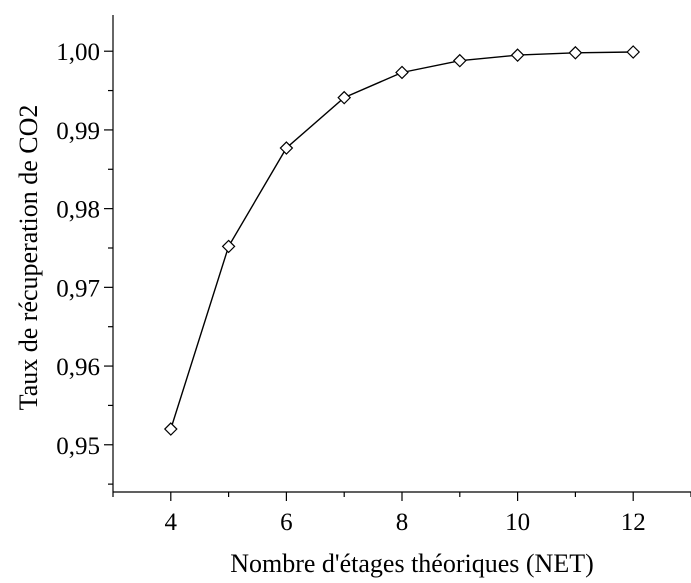  I want to click on x-tick-label: 12, so click(633, 522).